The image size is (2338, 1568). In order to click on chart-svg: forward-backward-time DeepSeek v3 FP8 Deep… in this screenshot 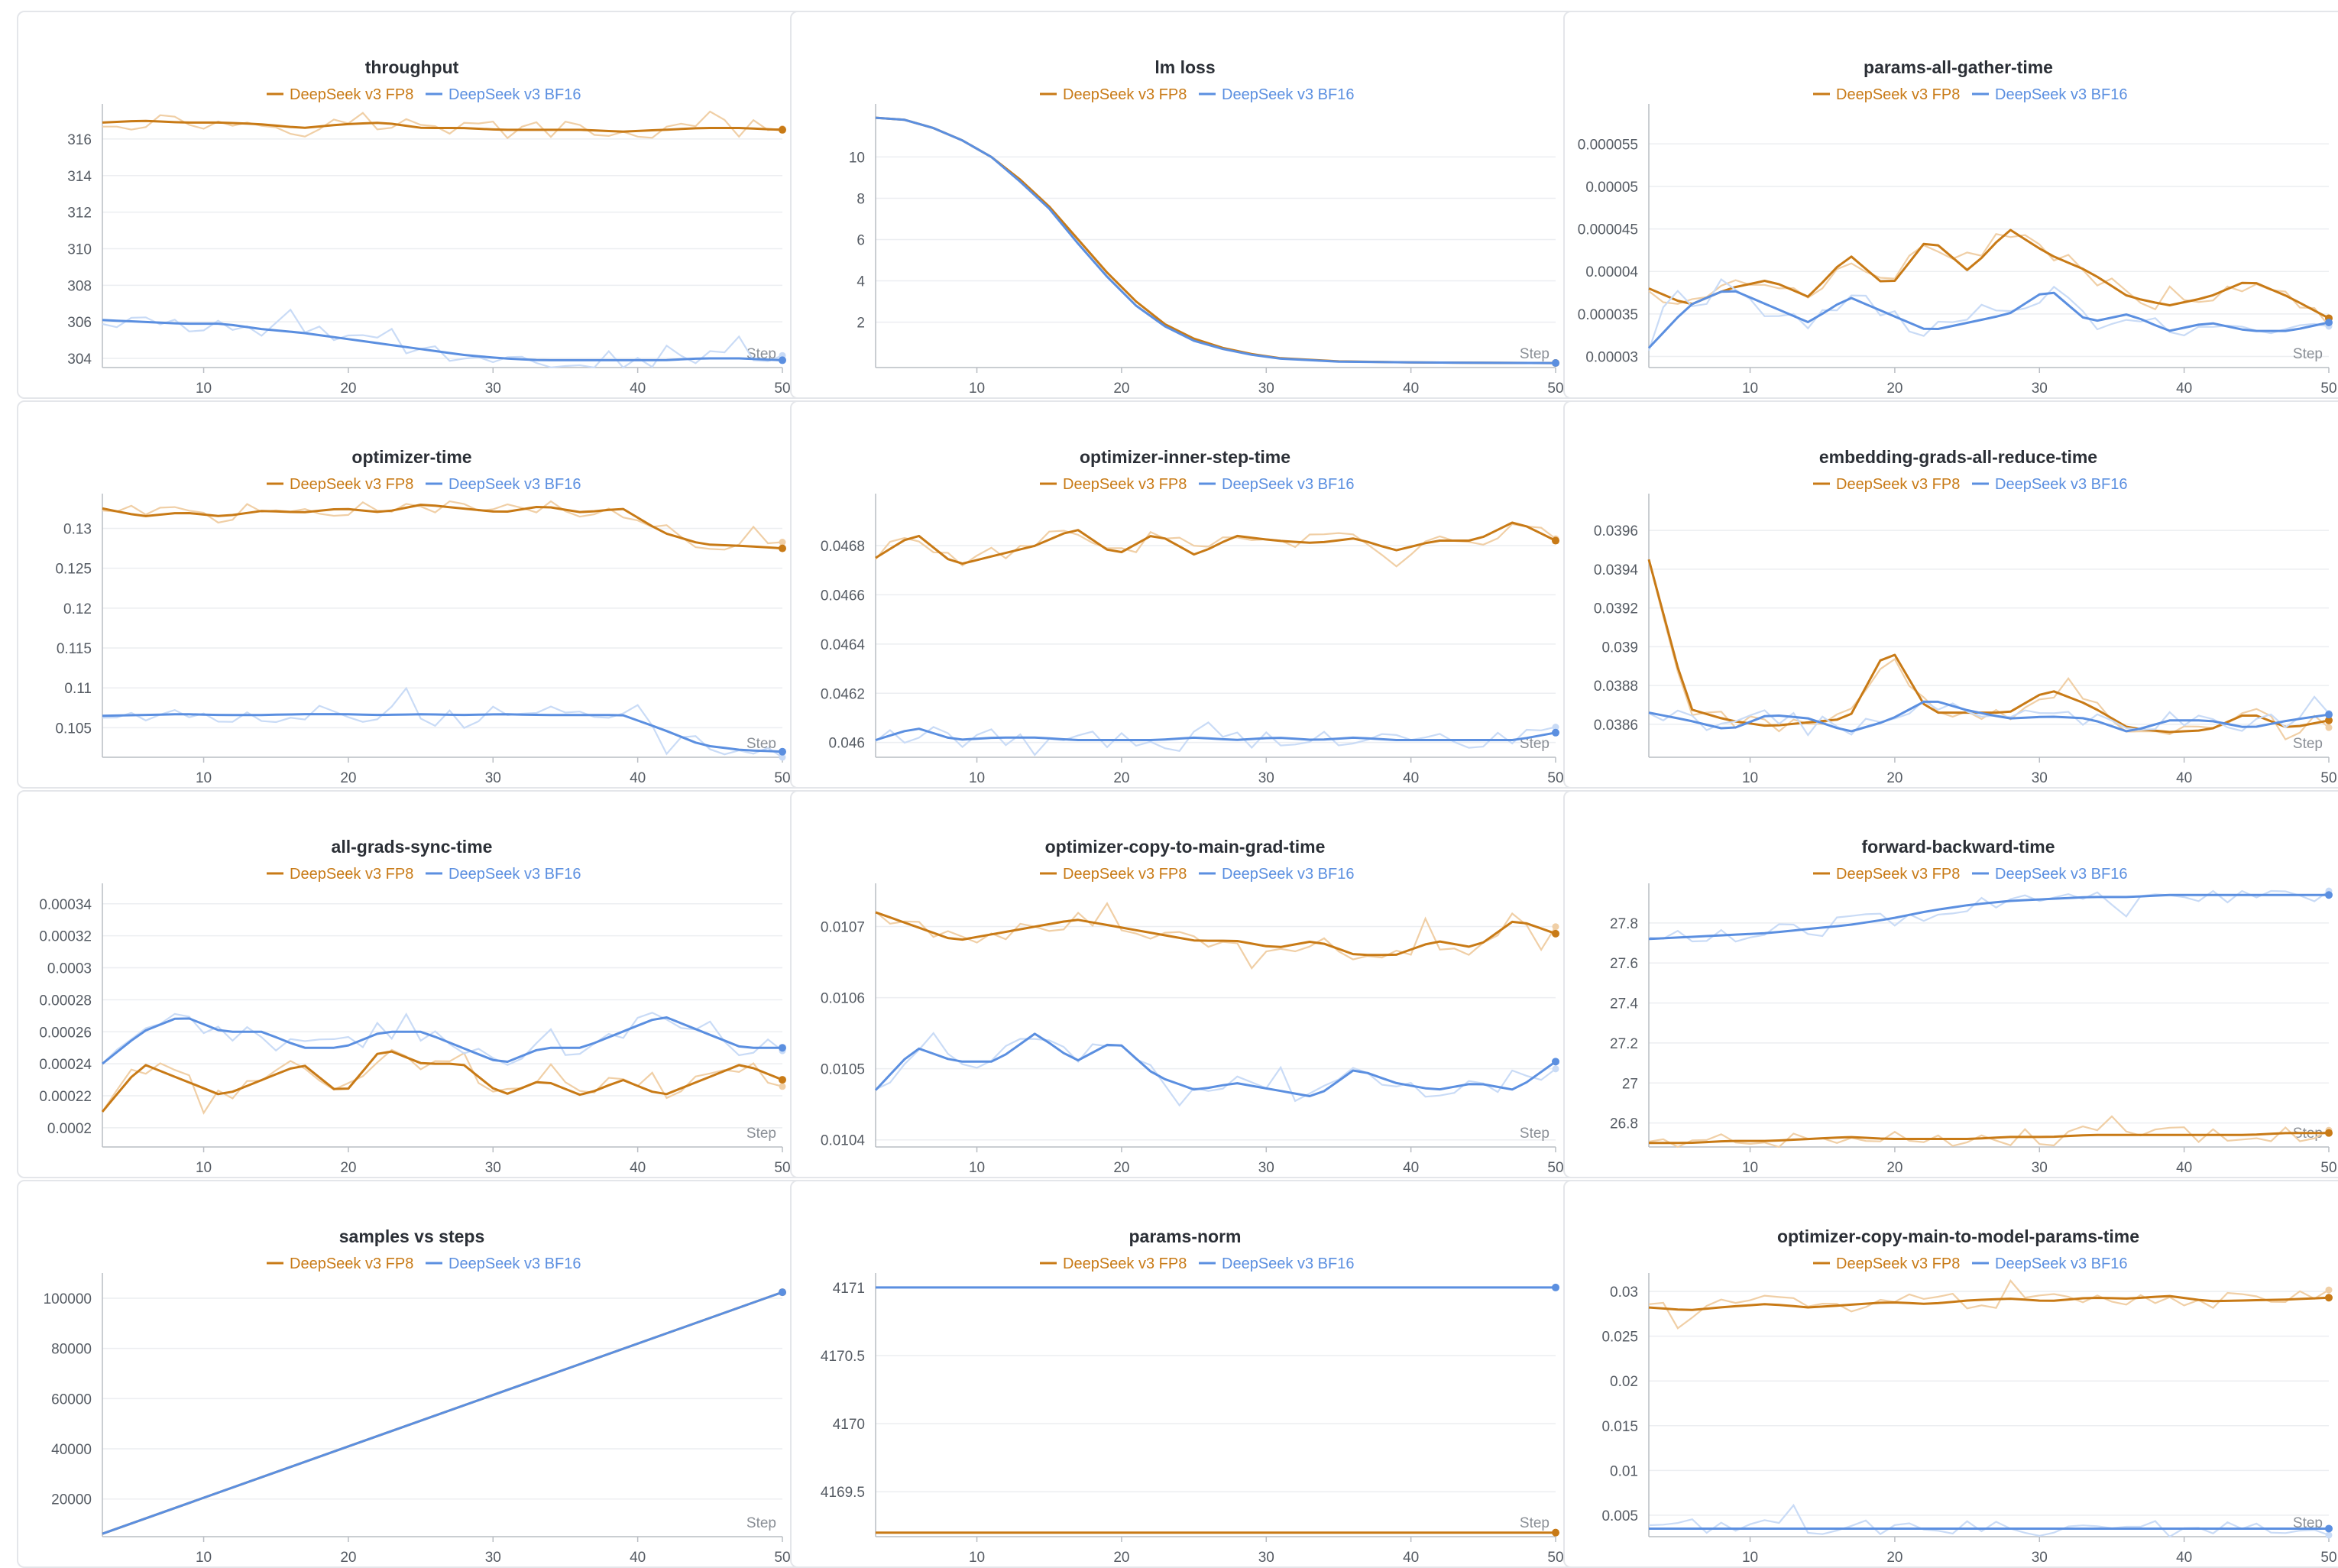, I will do `click(1973, 1006)`.